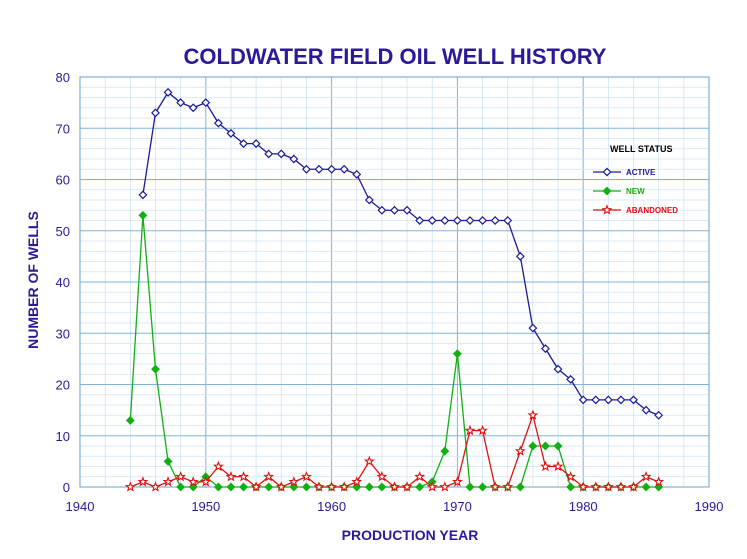 The width and height of the screenshot is (747, 559). I want to click on x-tick-label: 1950, so click(205, 506).